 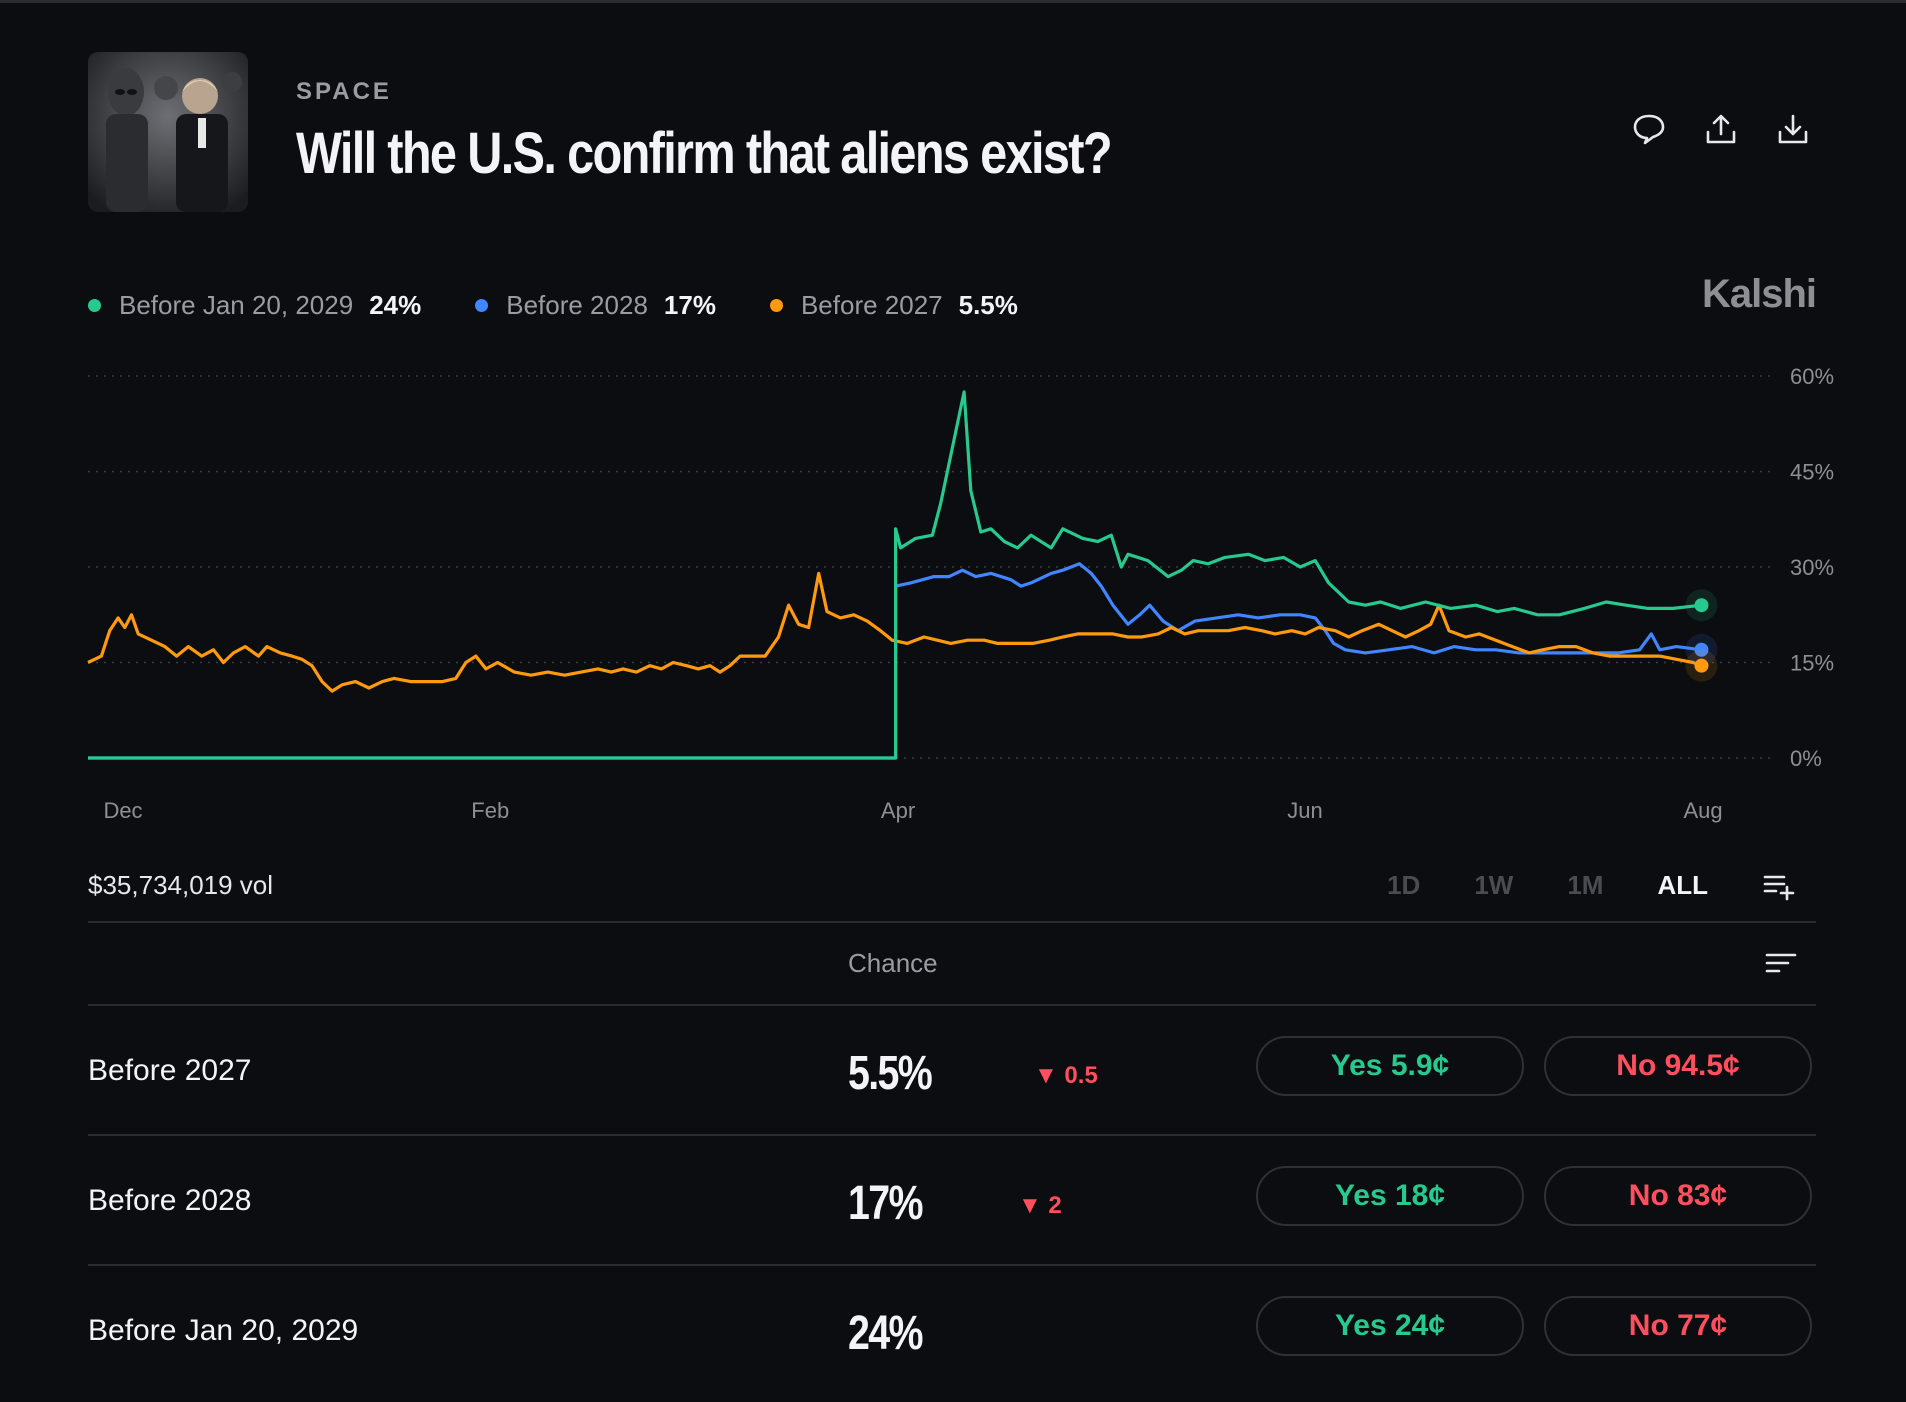 I want to click on y-tick-label: 0%, so click(x=1806, y=758).